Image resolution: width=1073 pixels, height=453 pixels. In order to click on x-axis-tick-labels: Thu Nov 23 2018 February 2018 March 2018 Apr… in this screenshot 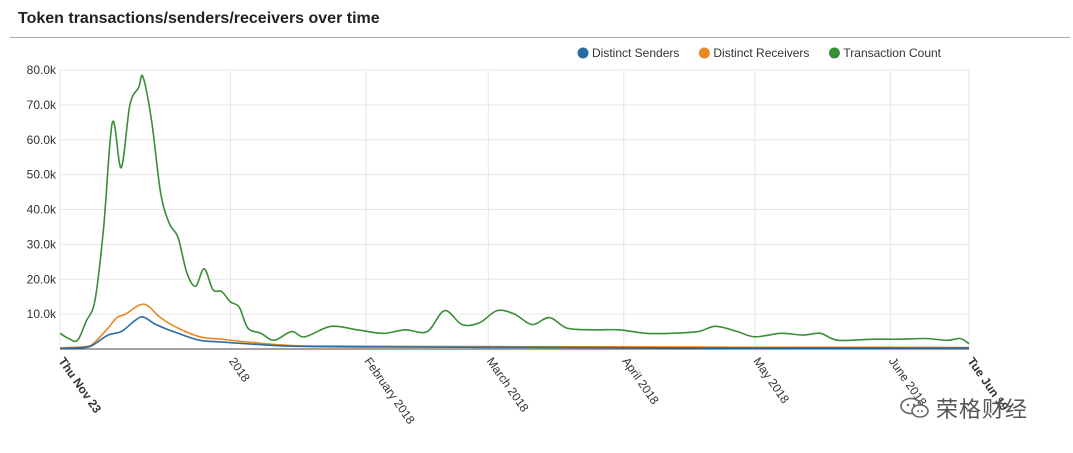, I will do `click(534, 391)`.